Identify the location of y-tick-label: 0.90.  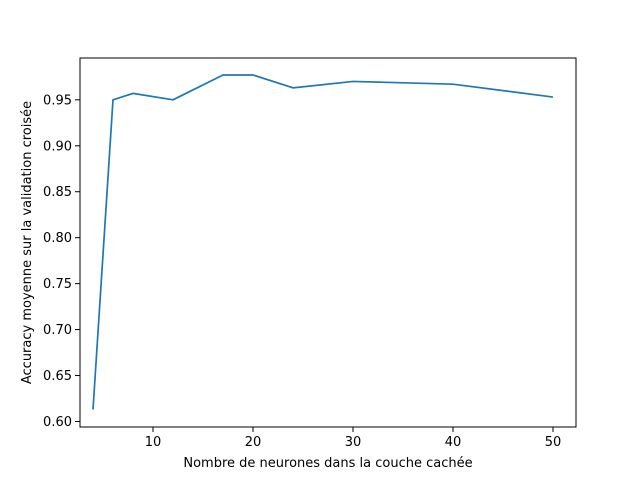
(57, 146).